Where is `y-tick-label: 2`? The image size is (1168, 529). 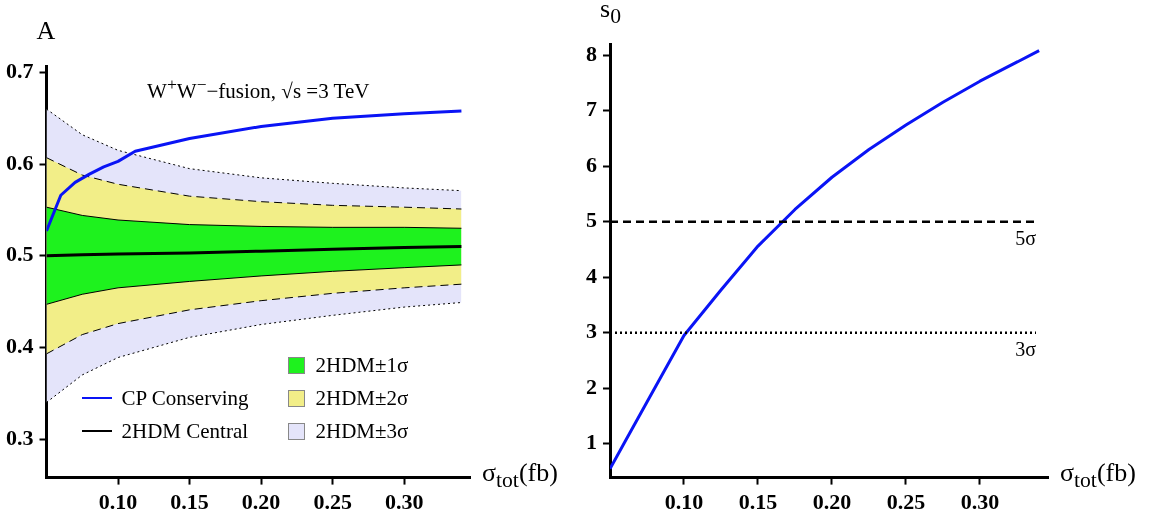 y-tick-label: 2 is located at coordinates (591, 386).